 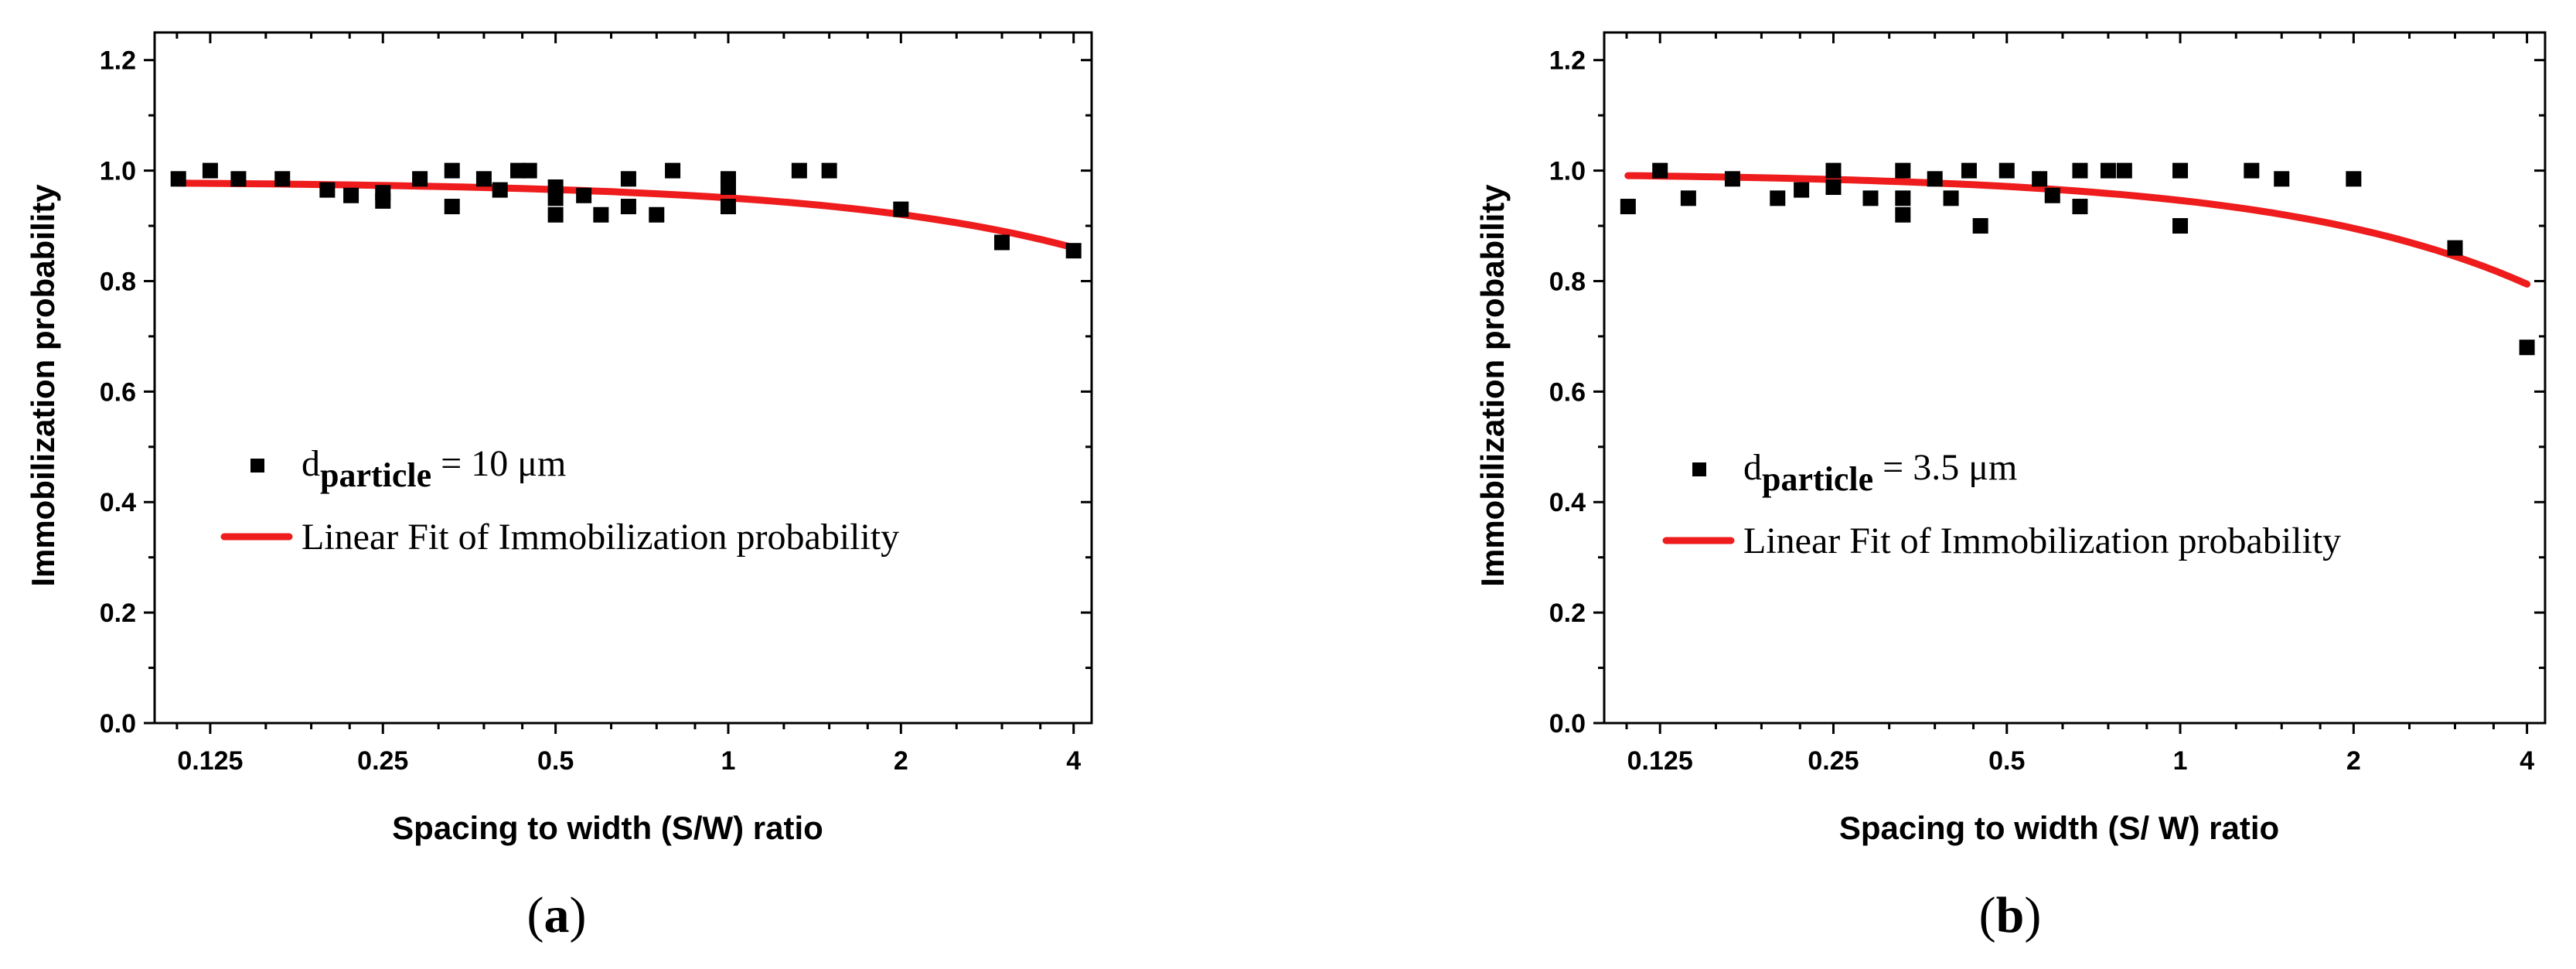 I want to click on panel-label-a: (a), so click(x=557, y=915).